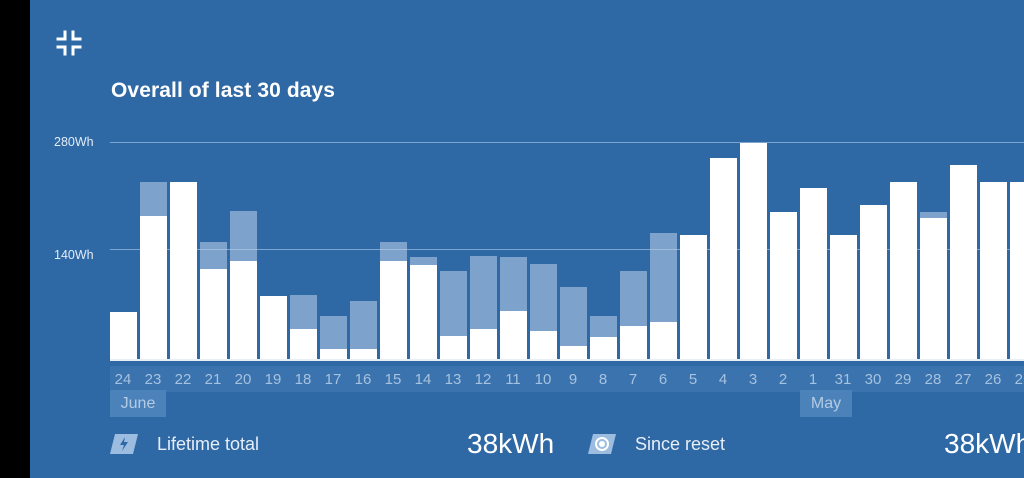 The width and height of the screenshot is (1024, 478). I want to click on x-tick-label: 26, so click(993, 379).